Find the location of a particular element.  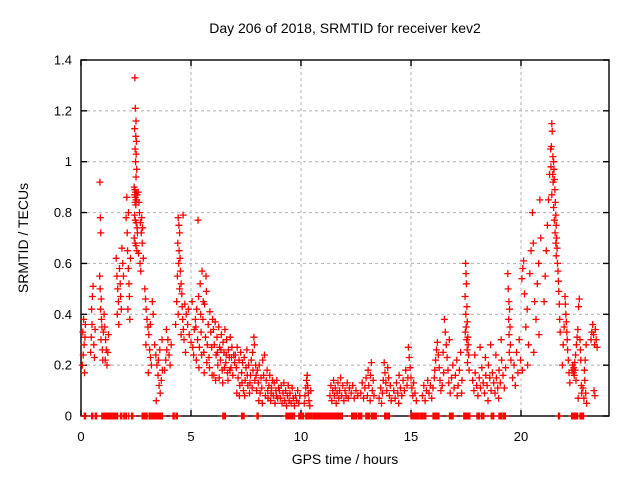

x-tick-labels: 0 5 10 15 20 is located at coordinates (302, 436).